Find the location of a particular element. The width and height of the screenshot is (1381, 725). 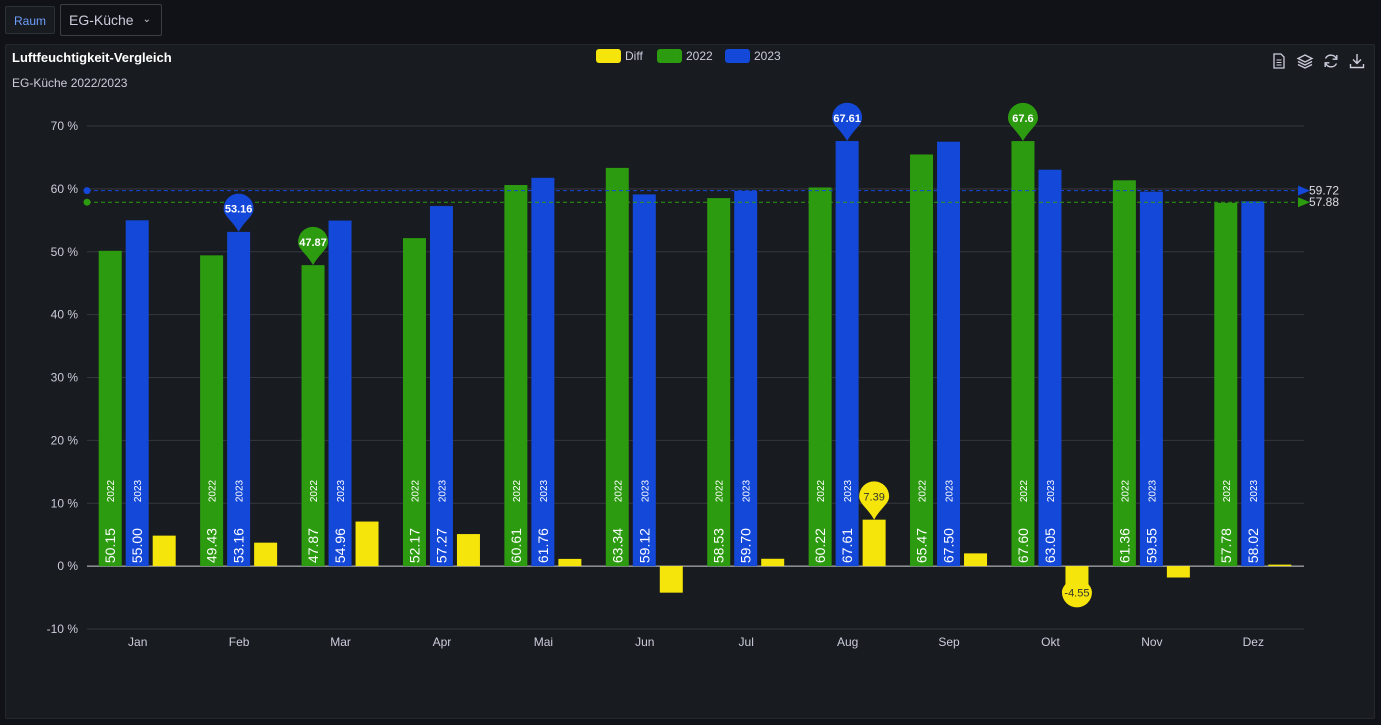

value-pin-label: 67.61 is located at coordinates (847, 119).